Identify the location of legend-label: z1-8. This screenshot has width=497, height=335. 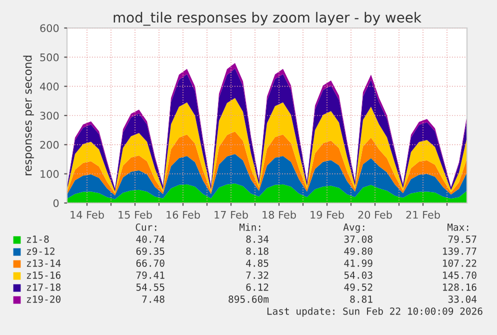
(37, 239).